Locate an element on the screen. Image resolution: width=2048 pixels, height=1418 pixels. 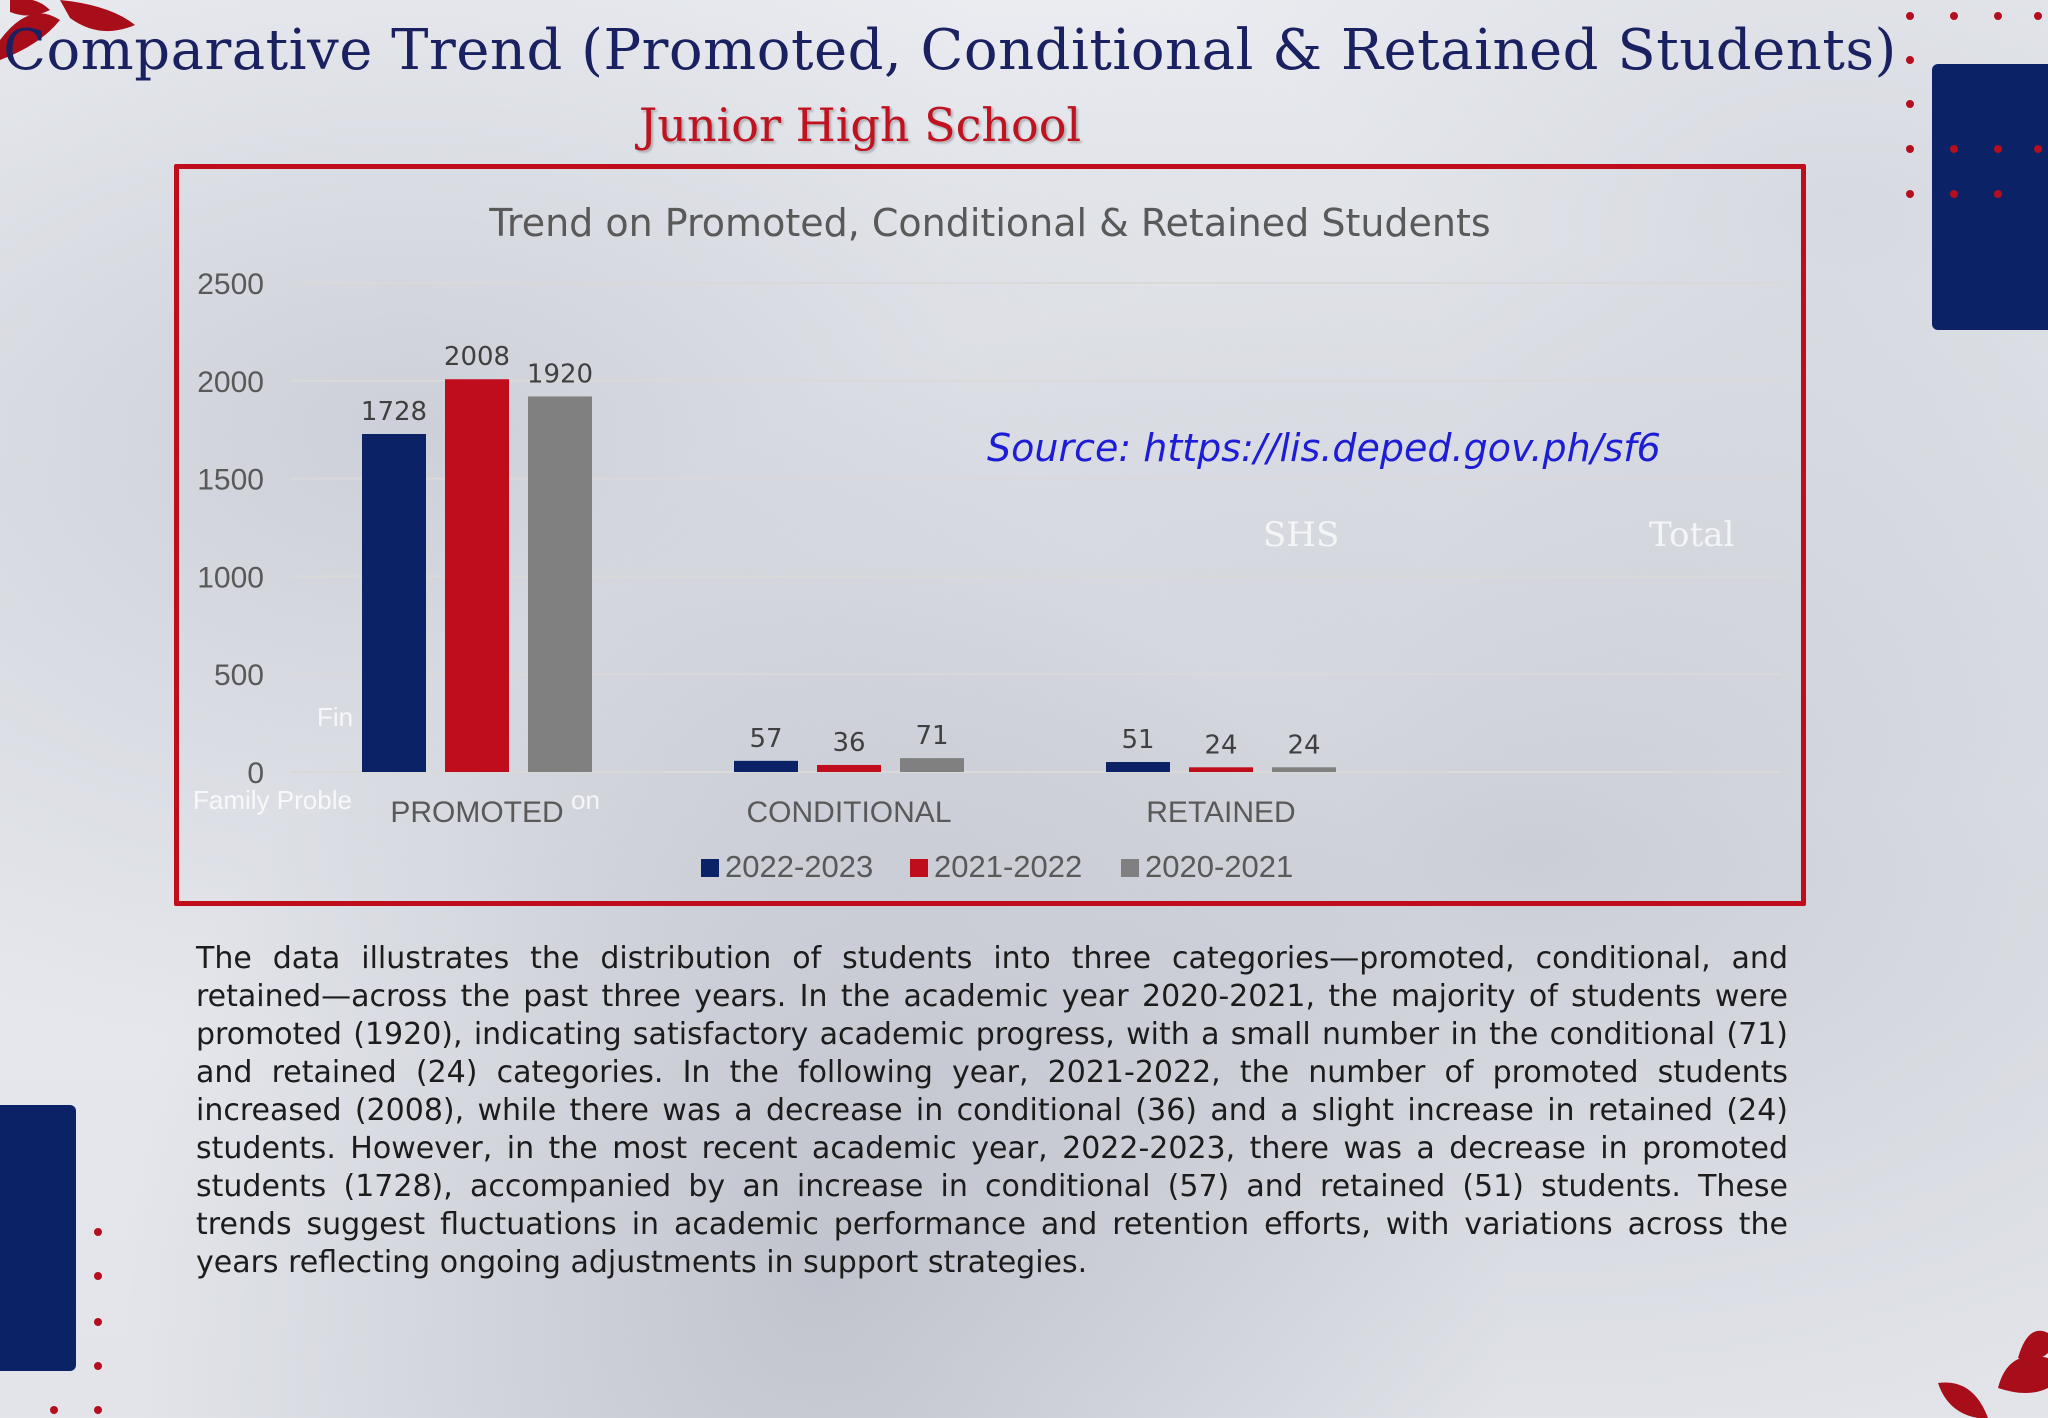
background-fragment-shs: SHS is located at coordinates (1301, 535).